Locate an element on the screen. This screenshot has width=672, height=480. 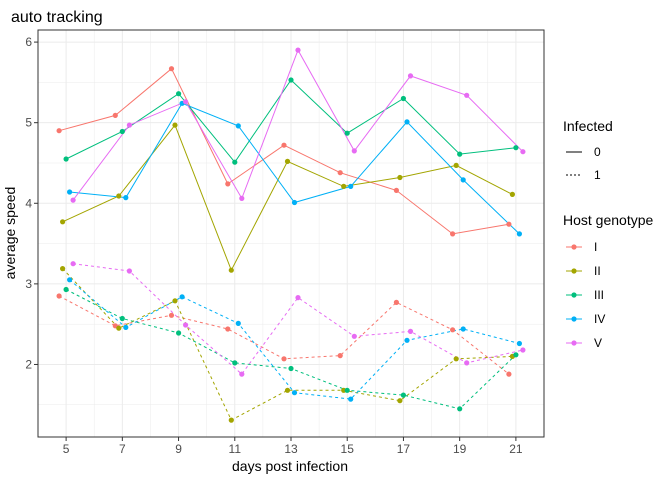
y-tick-label: 5 is located at coordinates (28, 123).